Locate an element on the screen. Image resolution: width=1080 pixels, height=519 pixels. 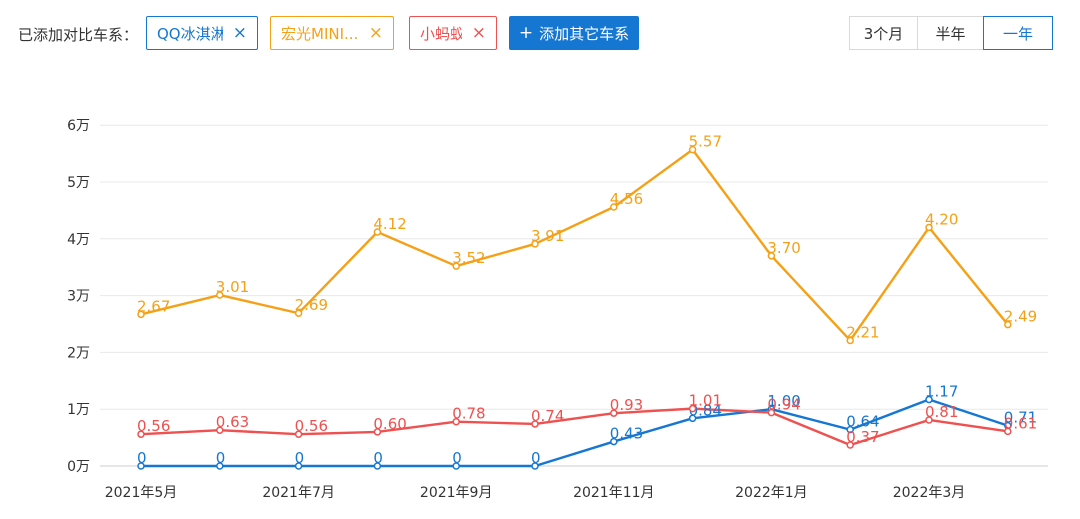
data-label: 0.60 is located at coordinates (389, 424).